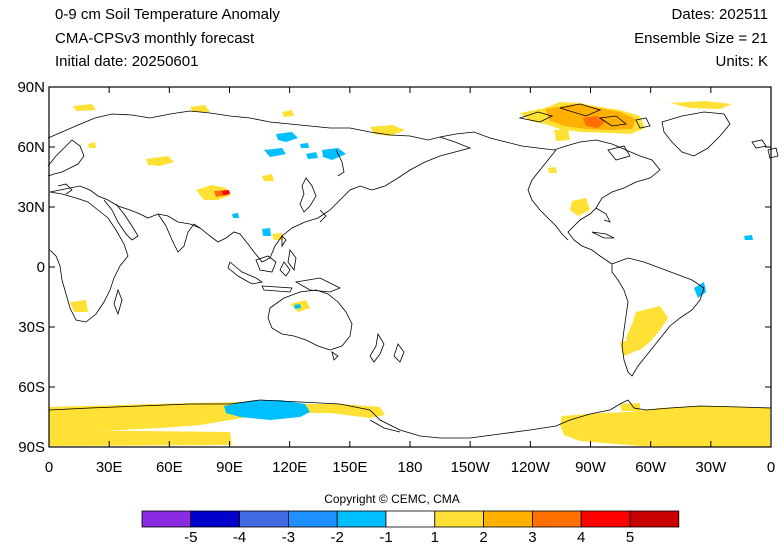 This screenshot has height=553, width=784. What do you see at coordinates (229, 467) in the screenshot?
I see `lon-tick-label: 90E` at bounding box center [229, 467].